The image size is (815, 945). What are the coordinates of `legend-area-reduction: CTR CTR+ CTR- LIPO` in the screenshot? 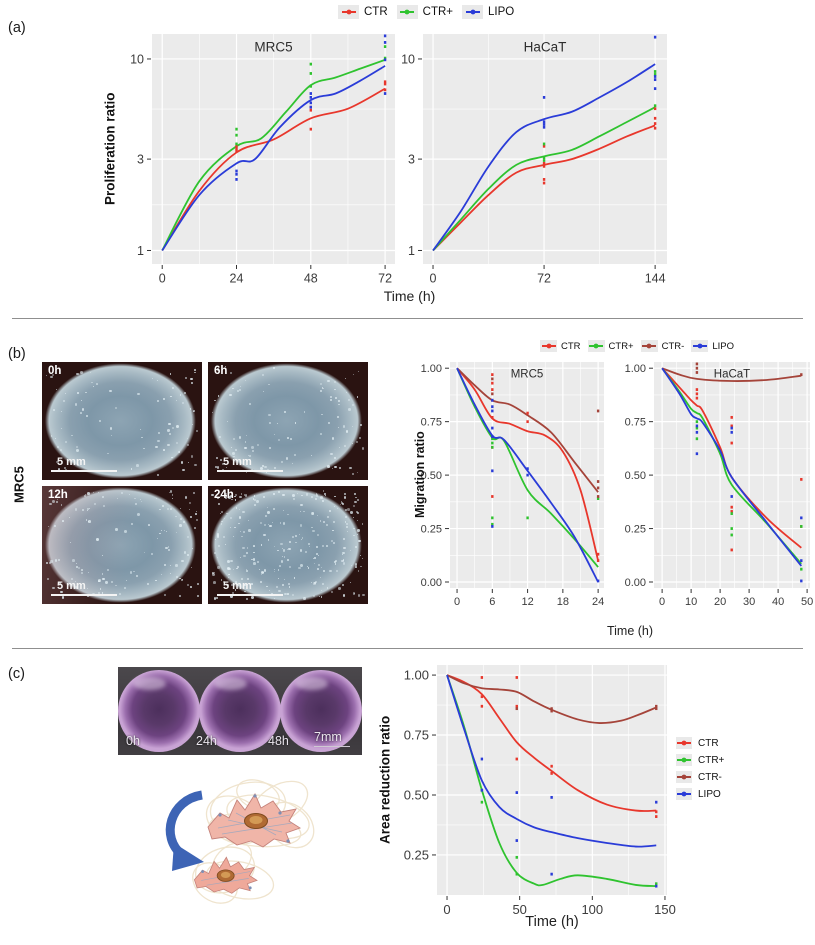 It's located at (700, 771).